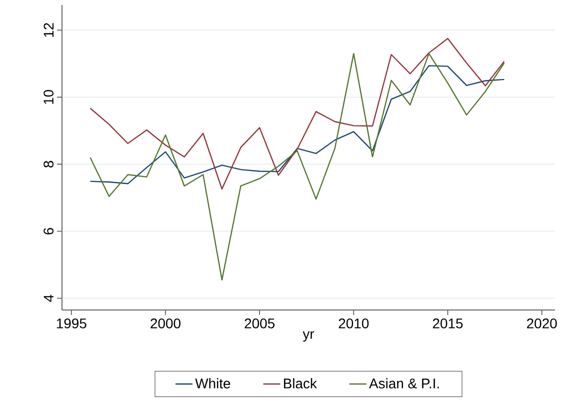  Describe the element at coordinates (71, 323) in the screenshot. I see `x-tick-label: 1995` at that location.